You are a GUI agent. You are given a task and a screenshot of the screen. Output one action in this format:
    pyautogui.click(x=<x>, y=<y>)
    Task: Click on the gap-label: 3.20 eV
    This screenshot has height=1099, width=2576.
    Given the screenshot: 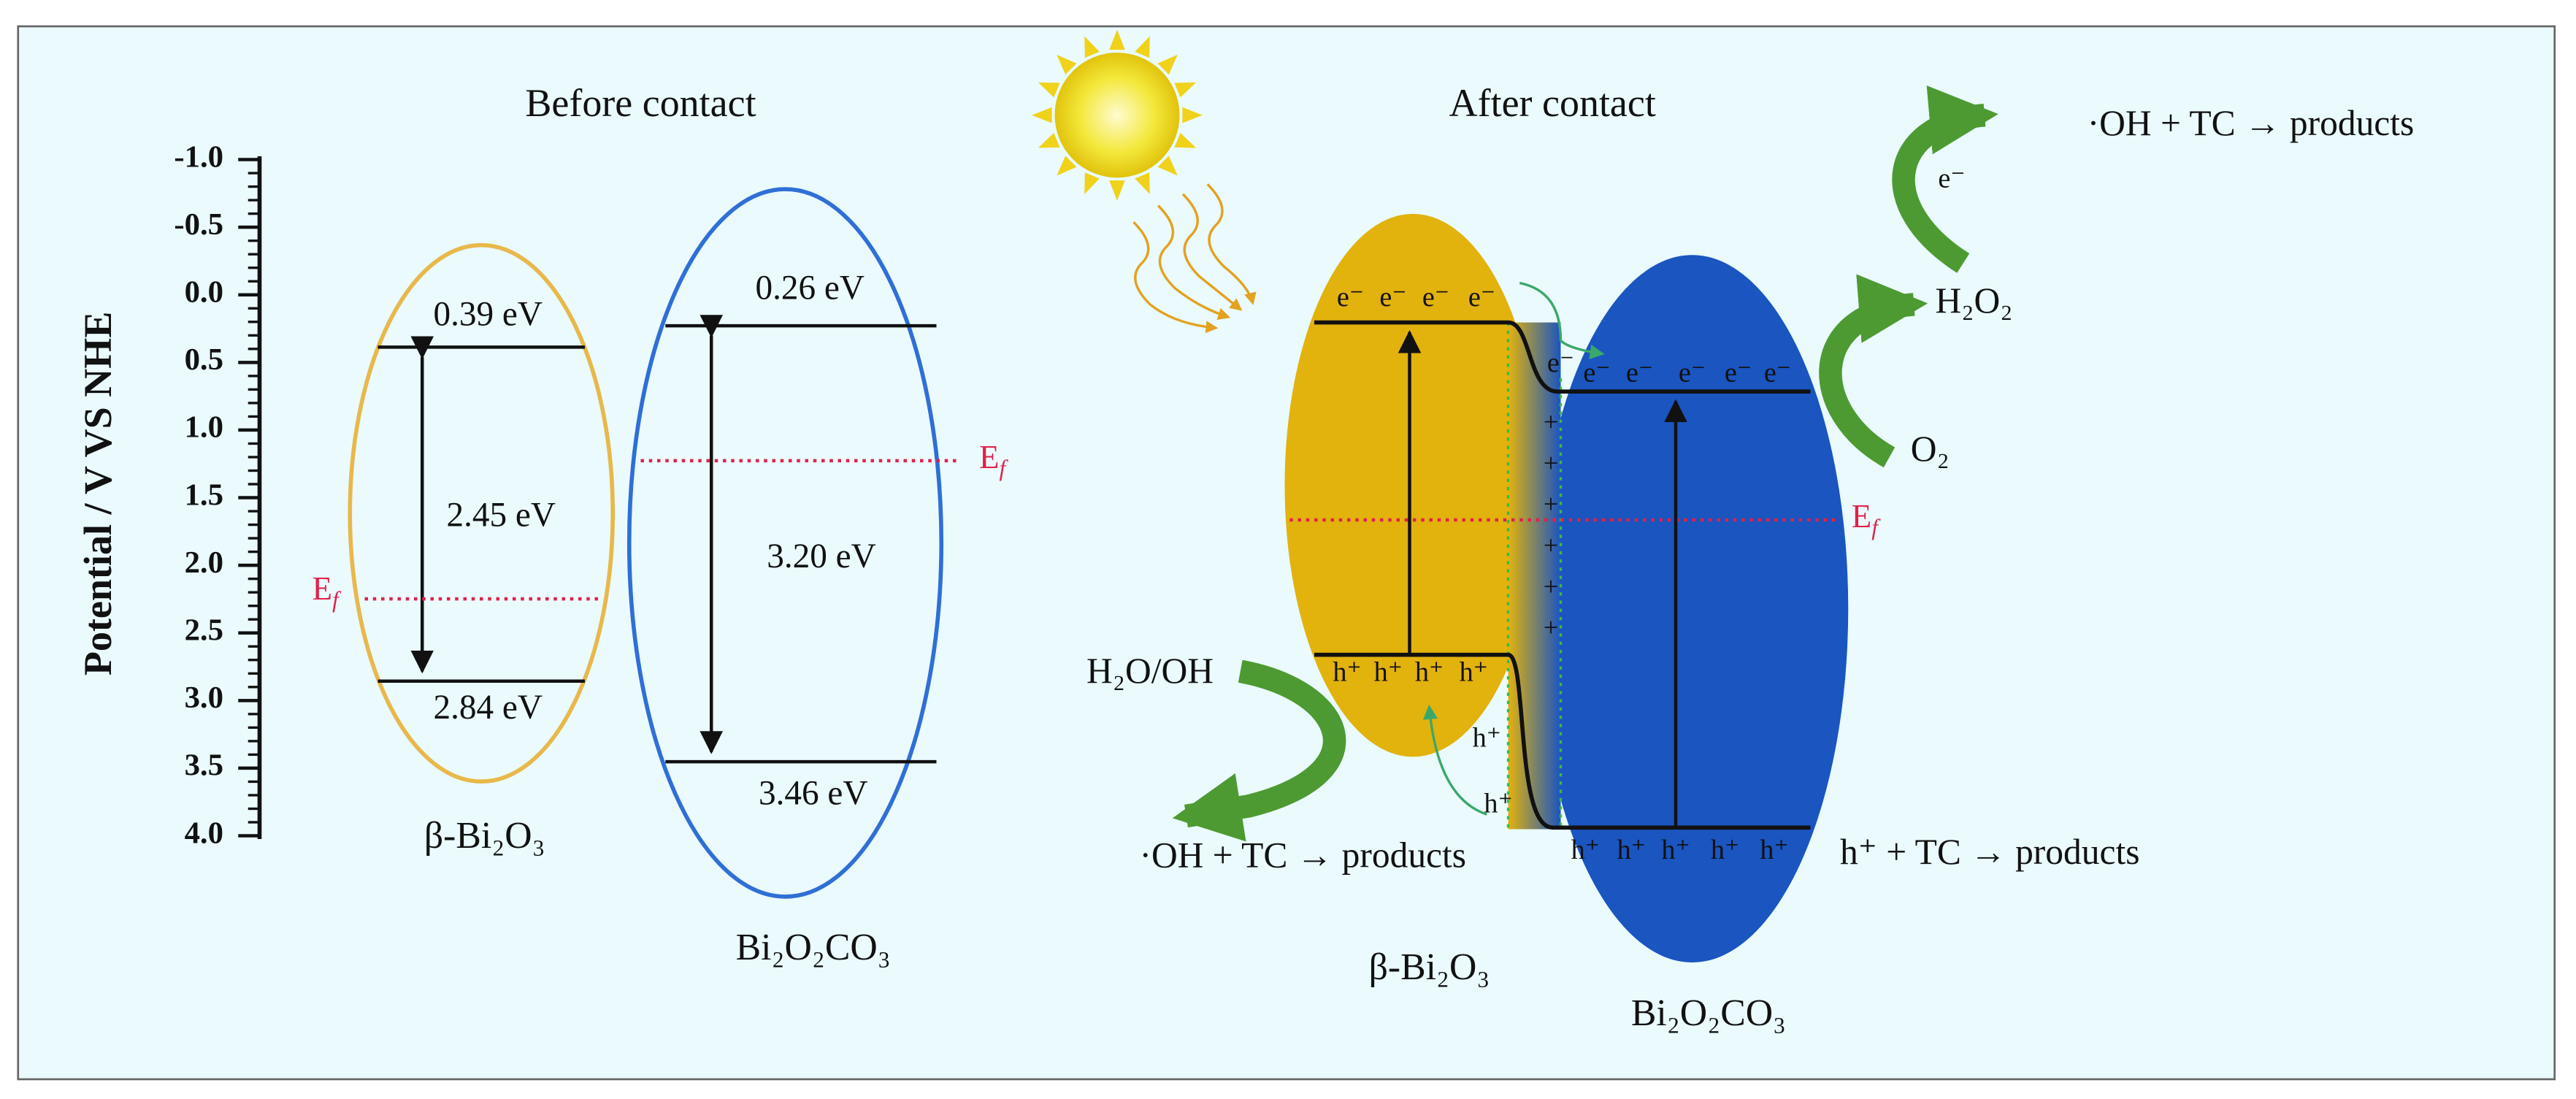 What is the action you would take?
    pyautogui.click(x=821, y=556)
    